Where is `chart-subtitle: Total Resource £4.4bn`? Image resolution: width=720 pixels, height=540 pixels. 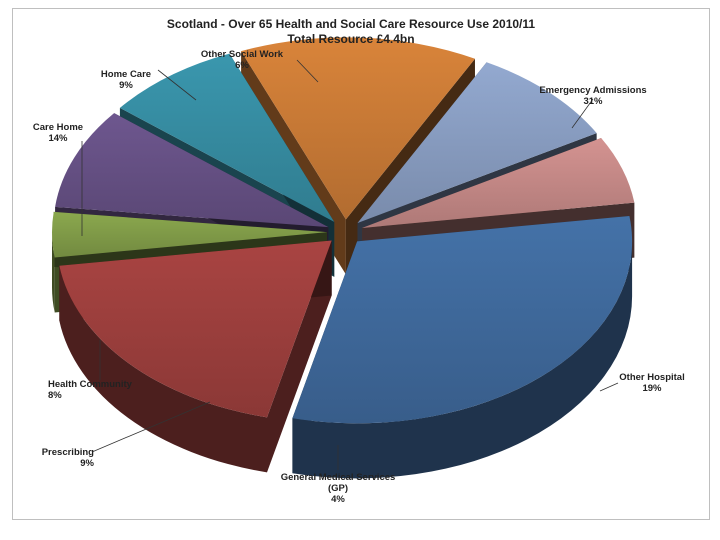
chart-subtitle: Total Resource £4.4bn is located at coordinates (350, 39).